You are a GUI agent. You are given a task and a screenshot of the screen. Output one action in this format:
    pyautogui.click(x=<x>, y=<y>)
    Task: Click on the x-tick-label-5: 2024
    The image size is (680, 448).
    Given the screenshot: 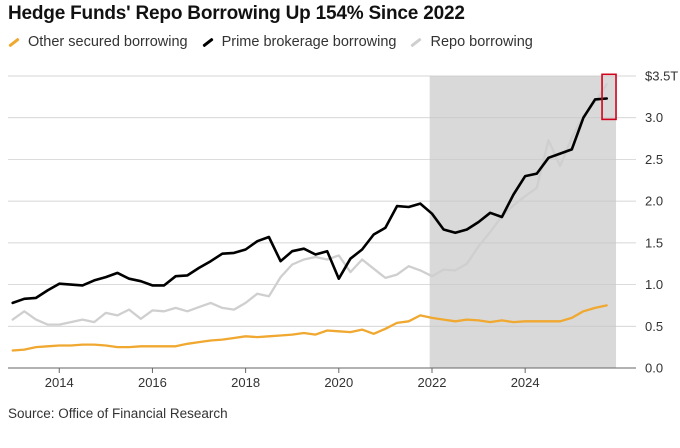 What is the action you would take?
    pyautogui.click(x=525, y=382)
    